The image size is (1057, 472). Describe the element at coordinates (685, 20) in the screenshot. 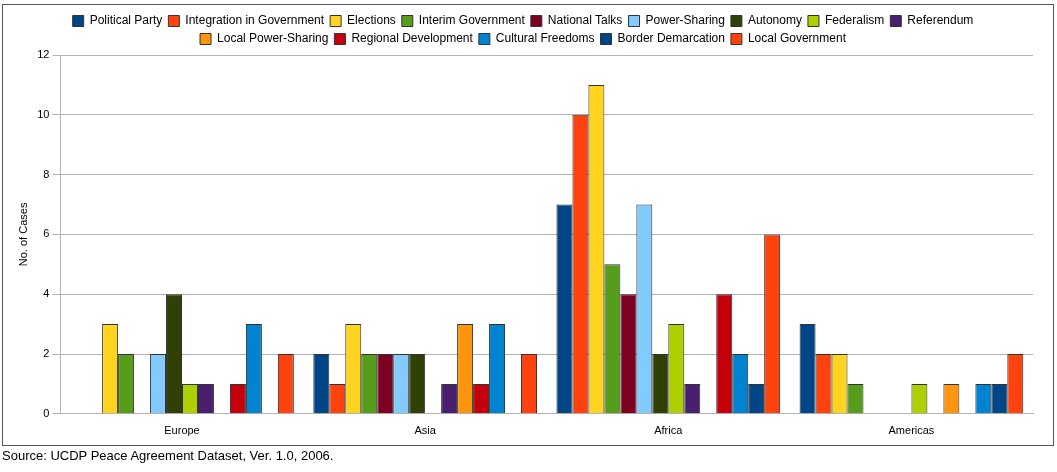

I see `legend-label: Power-Sharing` at that location.